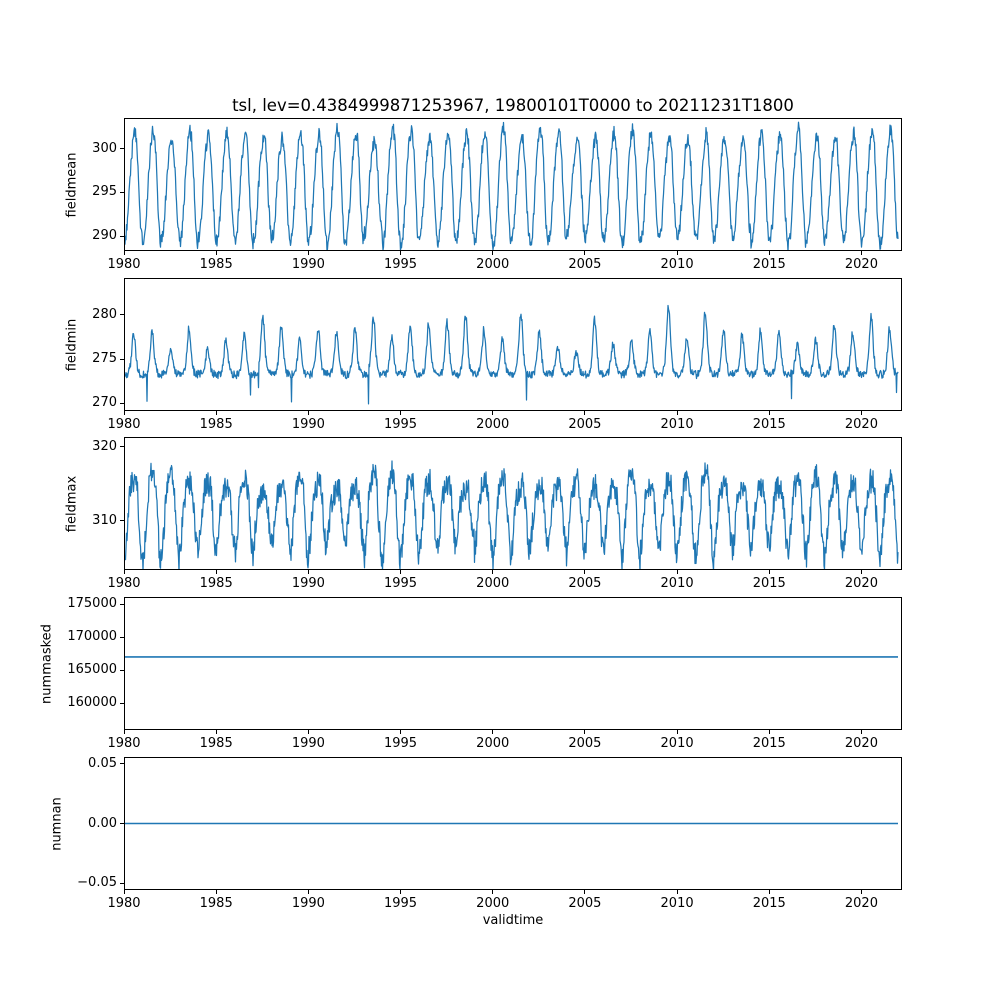  What do you see at coordinates (104, 446) in the screenshot?
I see `y-tick-label: 320` at bounding box center [104, 446].